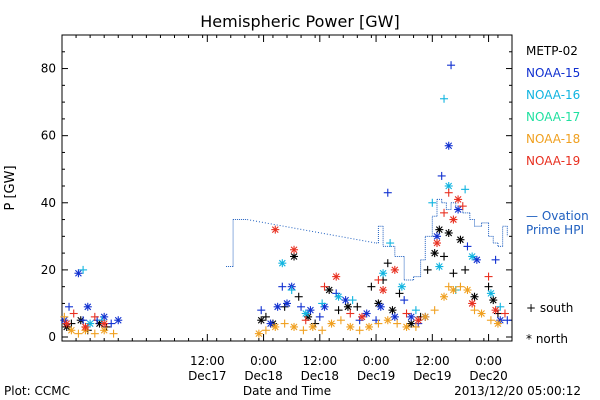 Image resolution: width=600 pixels, height=400 pixels. What do you see at coordinates (553, 95) in the screenshot?
I see `legend-item-noaa-16: NOAA-16` at bounding box center [553, 95].